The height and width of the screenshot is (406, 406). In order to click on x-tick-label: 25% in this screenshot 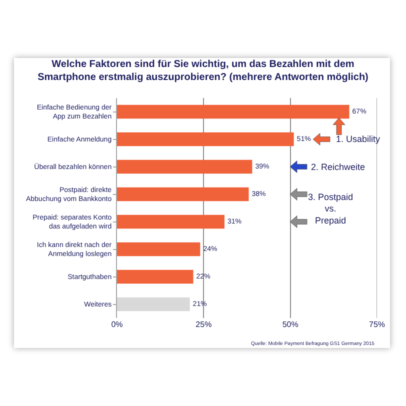, I will do `click(204, 324)`.